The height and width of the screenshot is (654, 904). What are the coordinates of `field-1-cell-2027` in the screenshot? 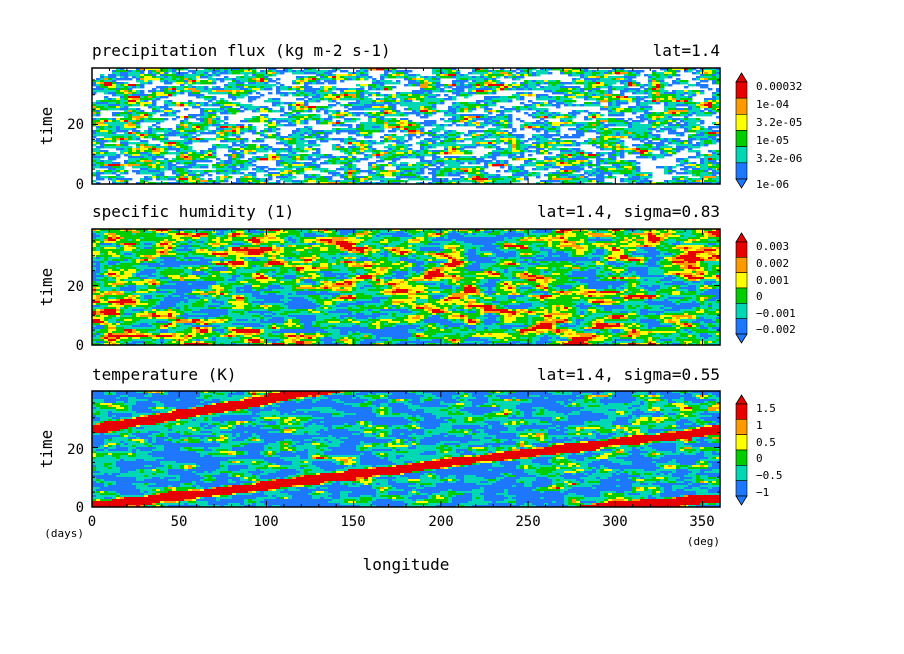 It's located at (278, 123).